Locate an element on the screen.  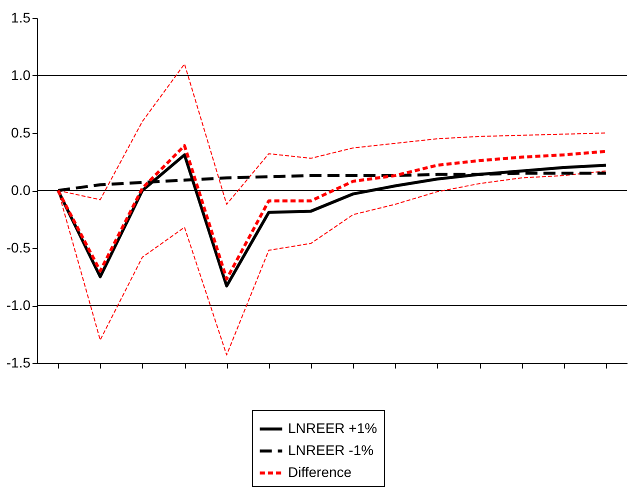
y-tick-label: 1.0 is located at coordinates (21, 75).